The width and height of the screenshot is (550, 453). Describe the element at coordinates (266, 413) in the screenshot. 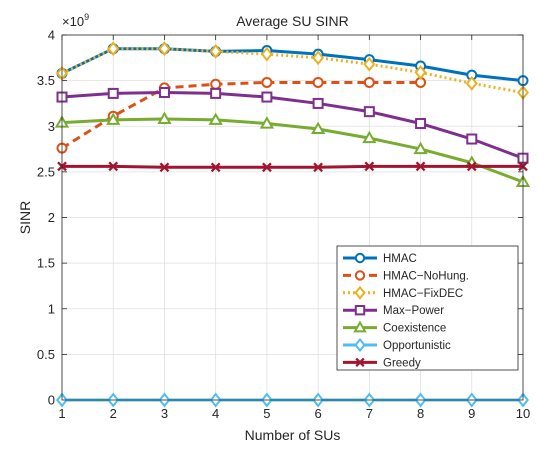

I see `x-tick-label: 5` at that location.